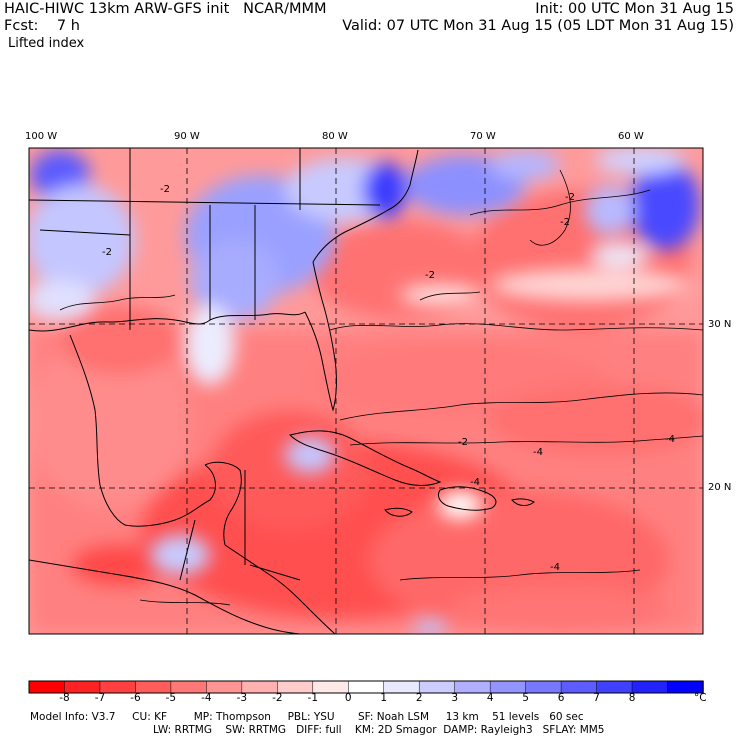 The image size is (740, 740). Describe the element at coordinates (335, 136) in the screenshot. I see `lon-label-80w: 80 W` at that location.